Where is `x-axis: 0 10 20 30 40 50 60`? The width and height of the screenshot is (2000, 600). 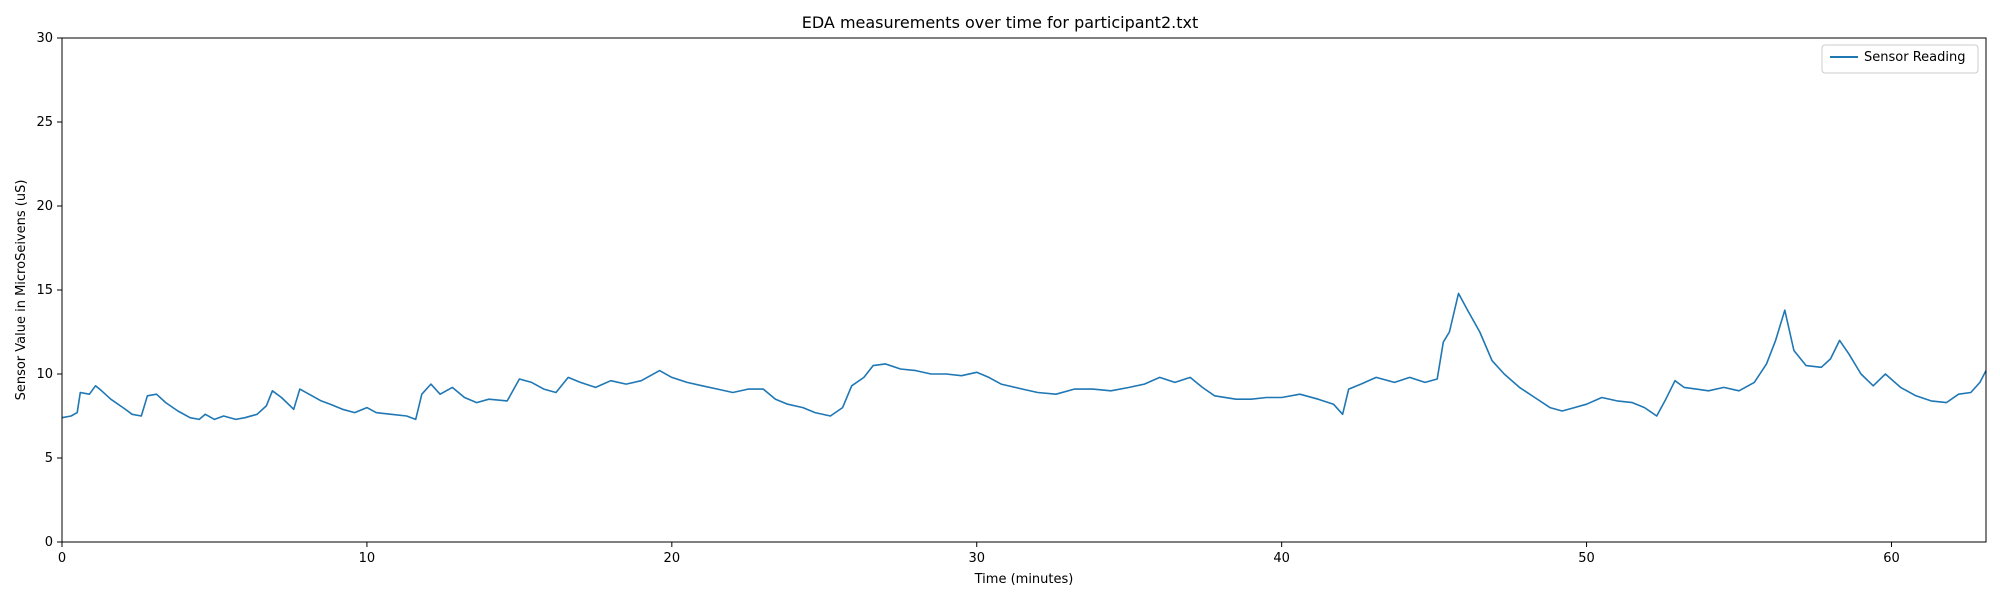
x-axis: 0 10 20 30 40 50 60 is located at coordinates (979, 554).